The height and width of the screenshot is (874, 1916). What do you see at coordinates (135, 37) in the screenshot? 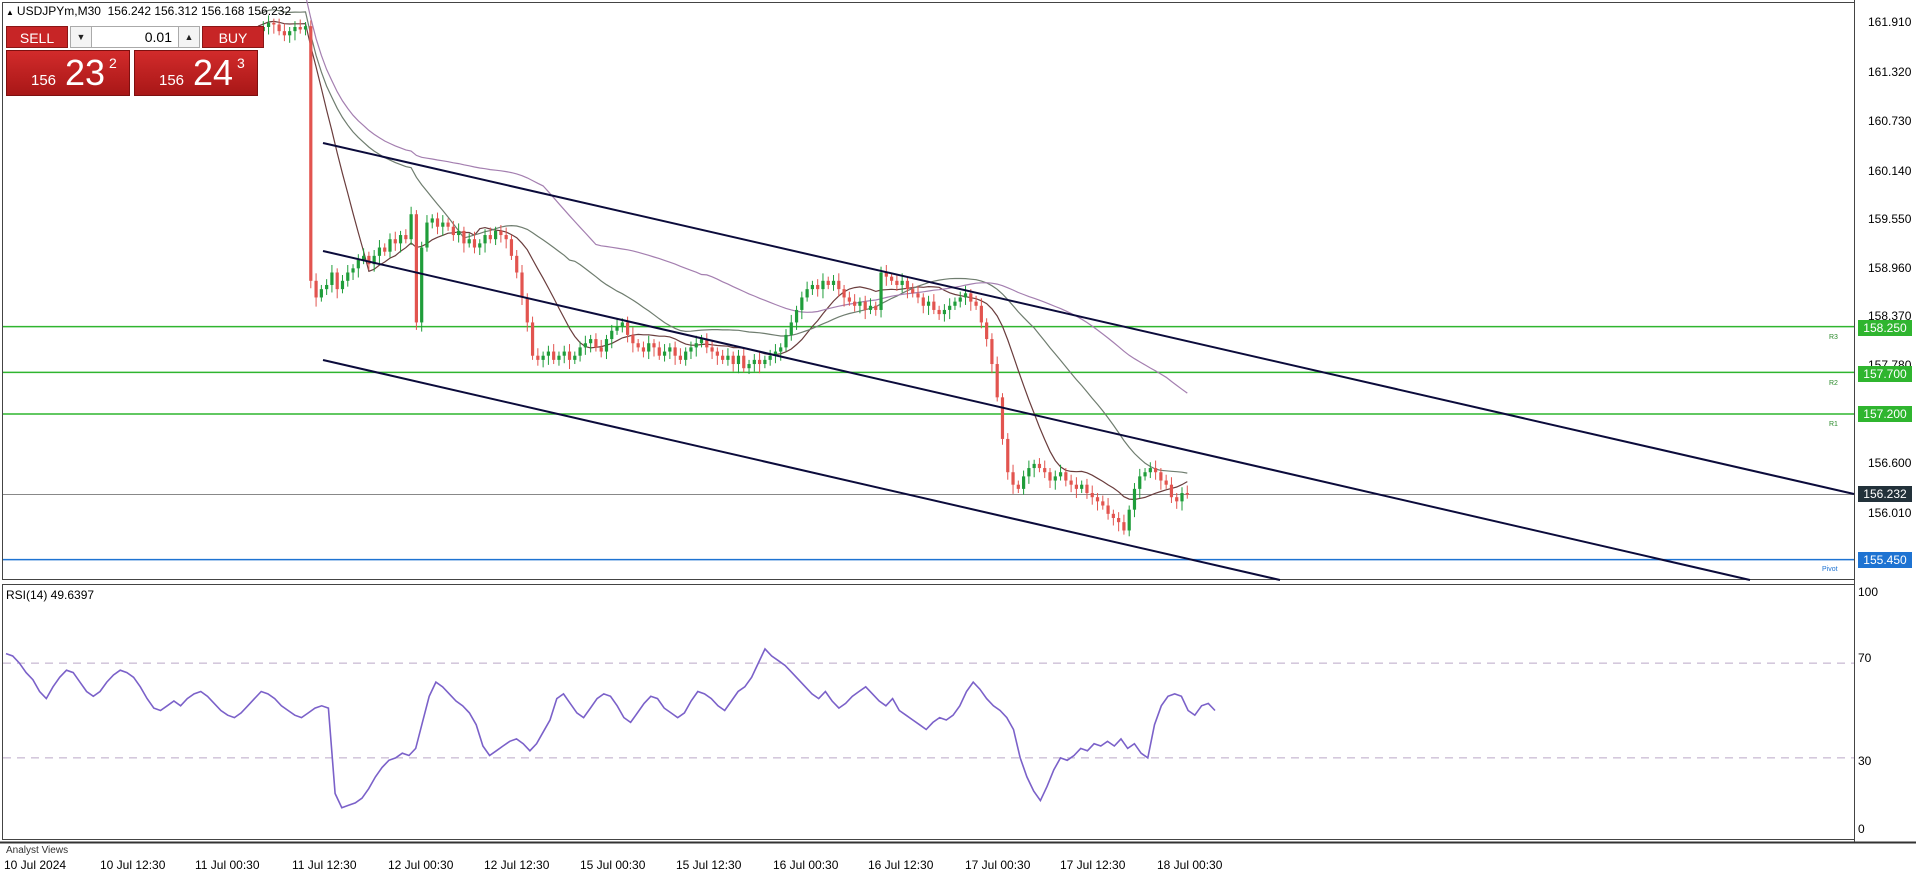
I see `lot-size-input: 0.01` at bounding box center [135, 37].